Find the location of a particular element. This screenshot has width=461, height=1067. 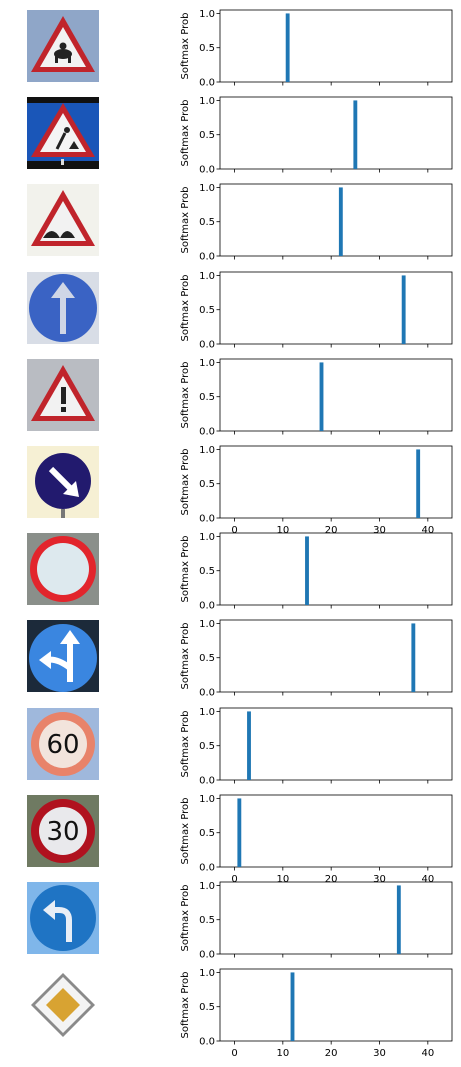

priority-road-diamond-sign-image is located at coordinates (63, 1005).